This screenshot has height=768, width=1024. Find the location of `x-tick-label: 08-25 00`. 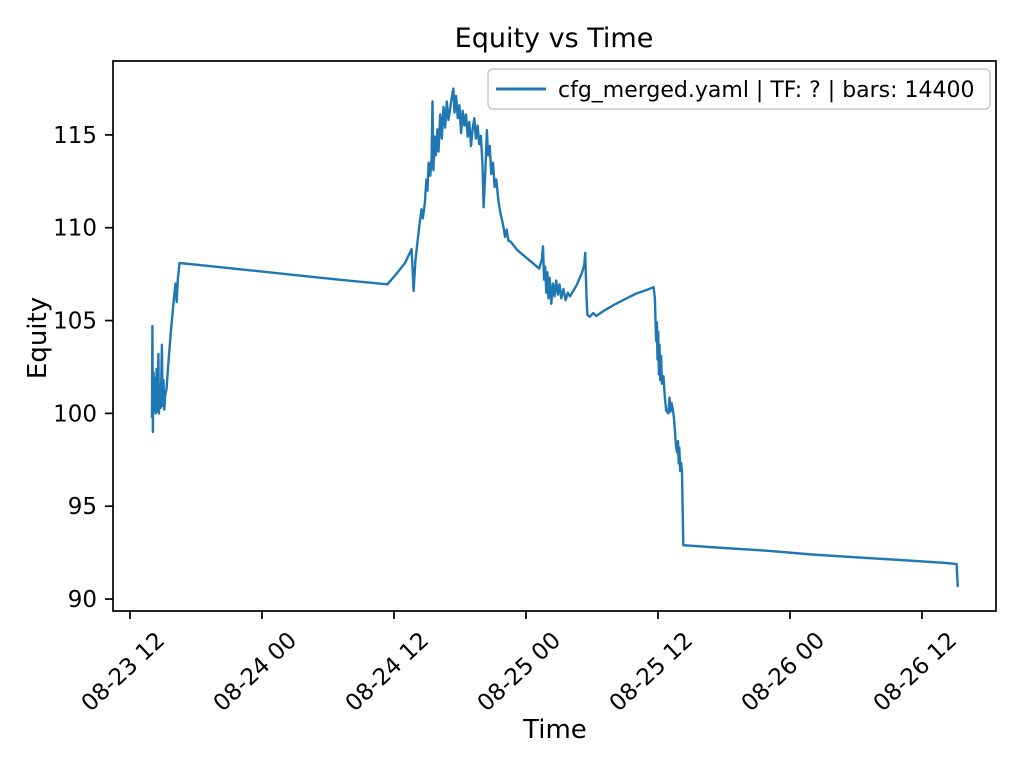

x-tick-label: 08-25 00 is located at coordinates (519, 672).